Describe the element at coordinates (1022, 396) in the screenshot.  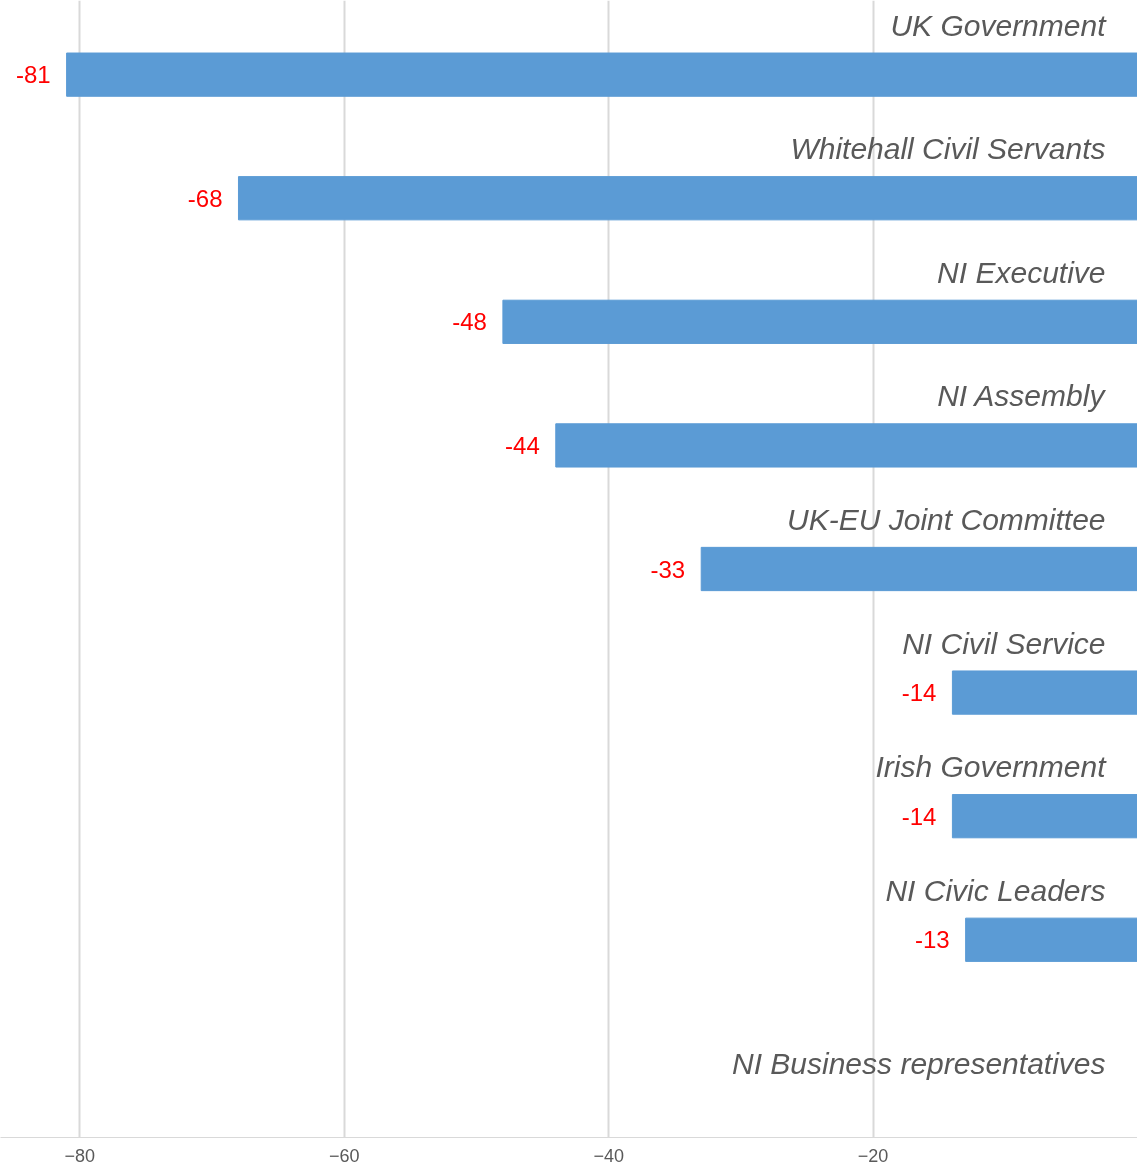
I see `y-tick-label: NI Assembly` at that location.